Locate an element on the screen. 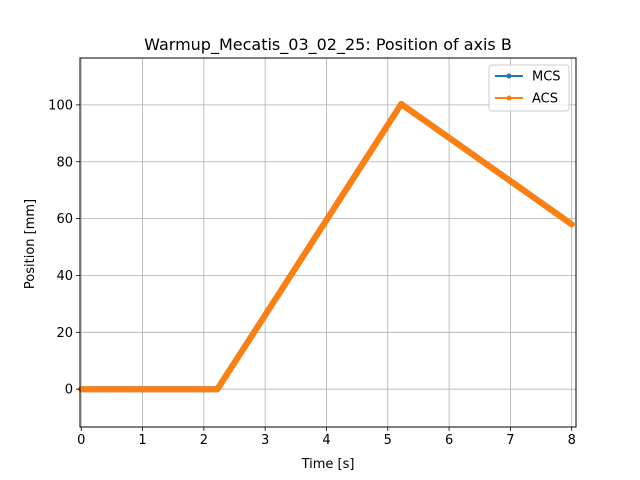 Image resolution: width=640 pixels, height=480 pixels. y-tick-label: 60 is located at coordinates (64, 219).